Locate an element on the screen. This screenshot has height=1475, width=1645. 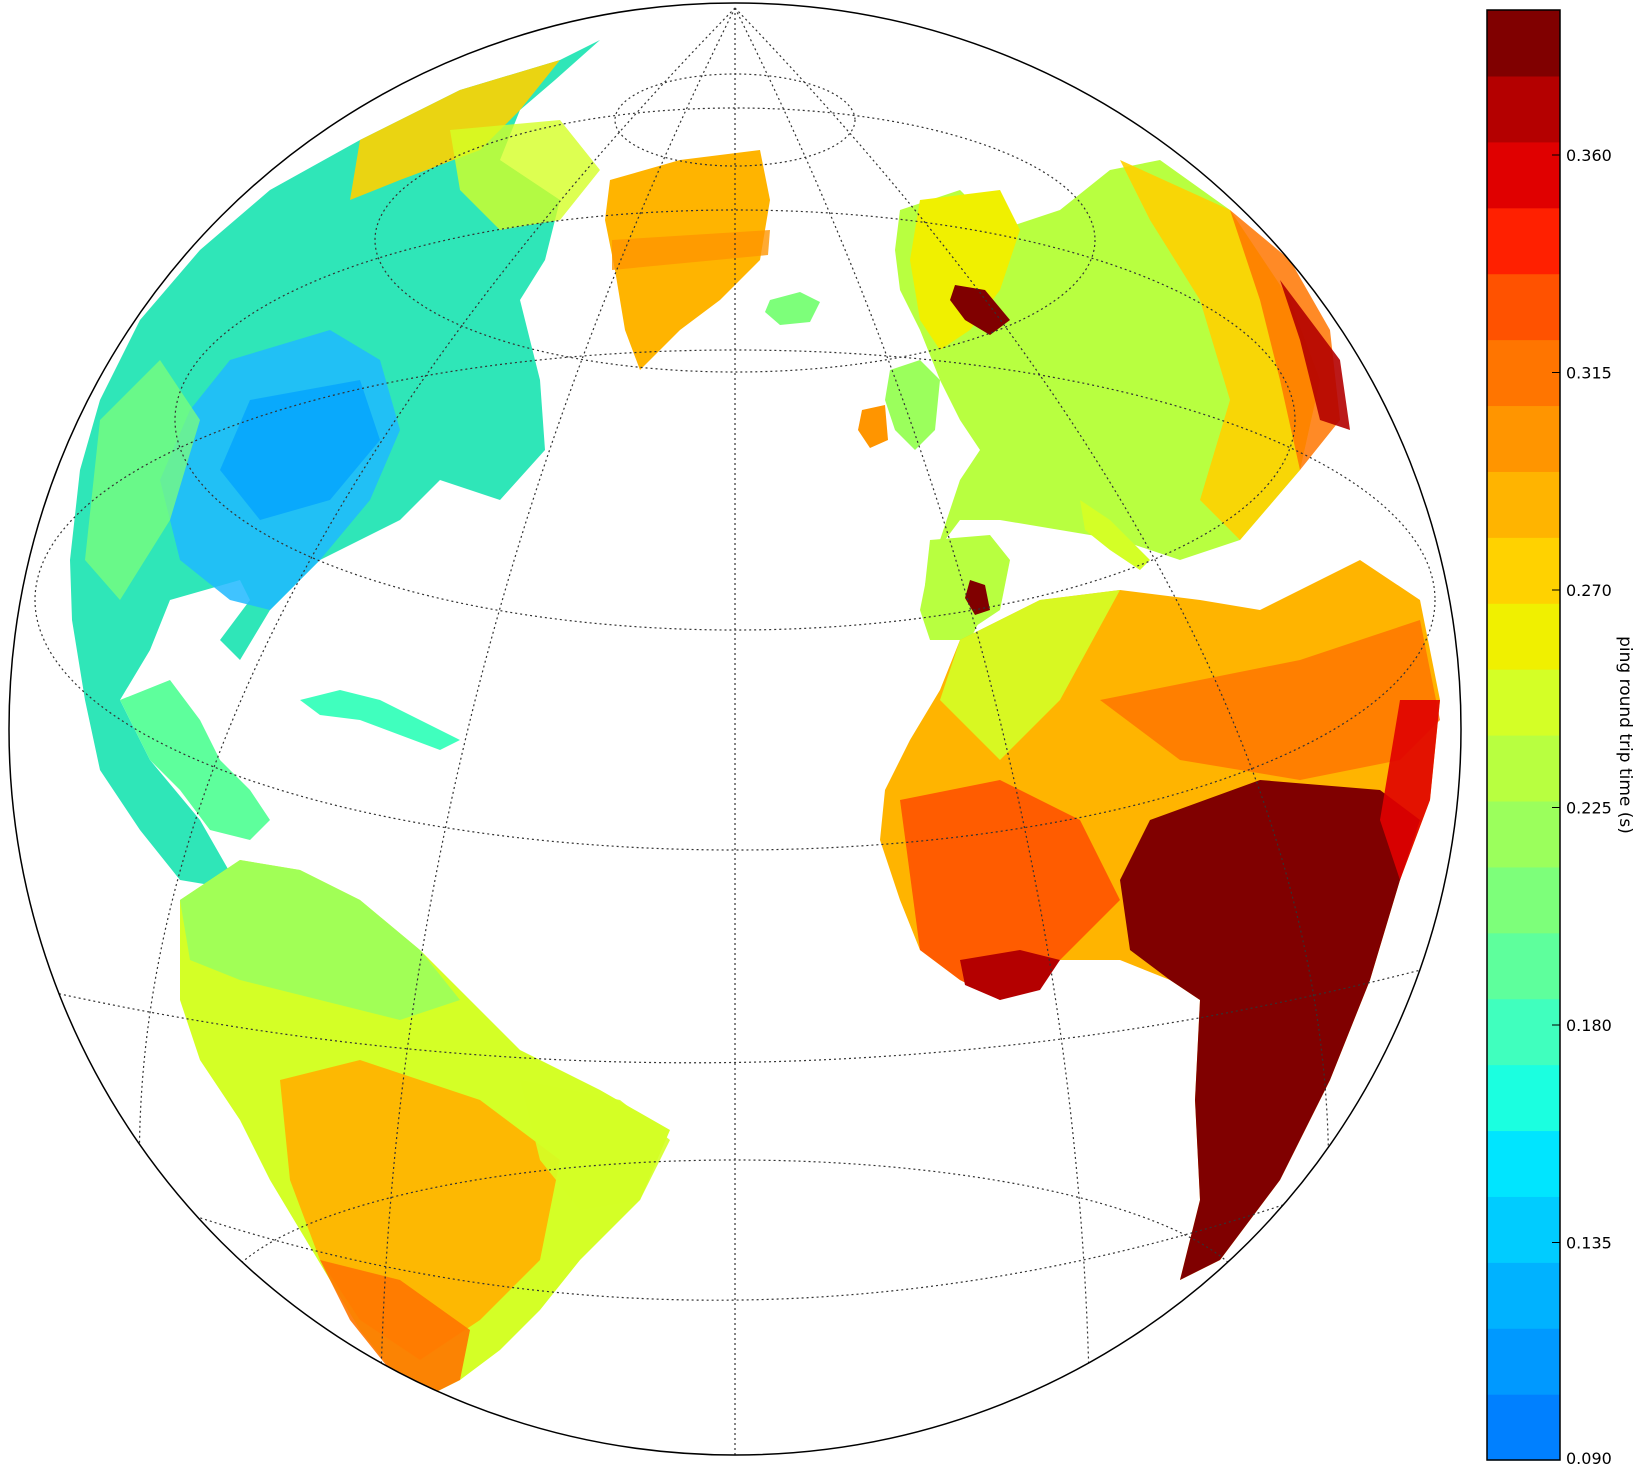
west-africa-band is located at coordinates (1010, 890).